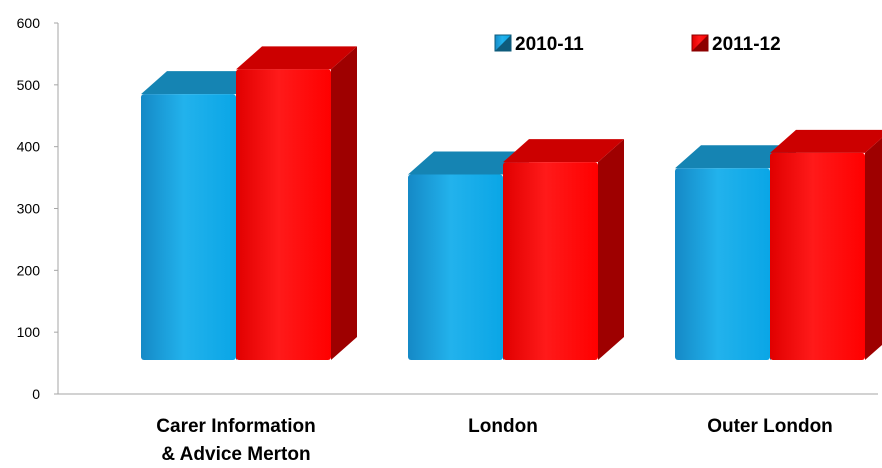 The image size is (882, 468). What do you see at coordinates (29, 147) in the screenshot?
I see `y-tick-label: 400` at bounding box center [29, 147].